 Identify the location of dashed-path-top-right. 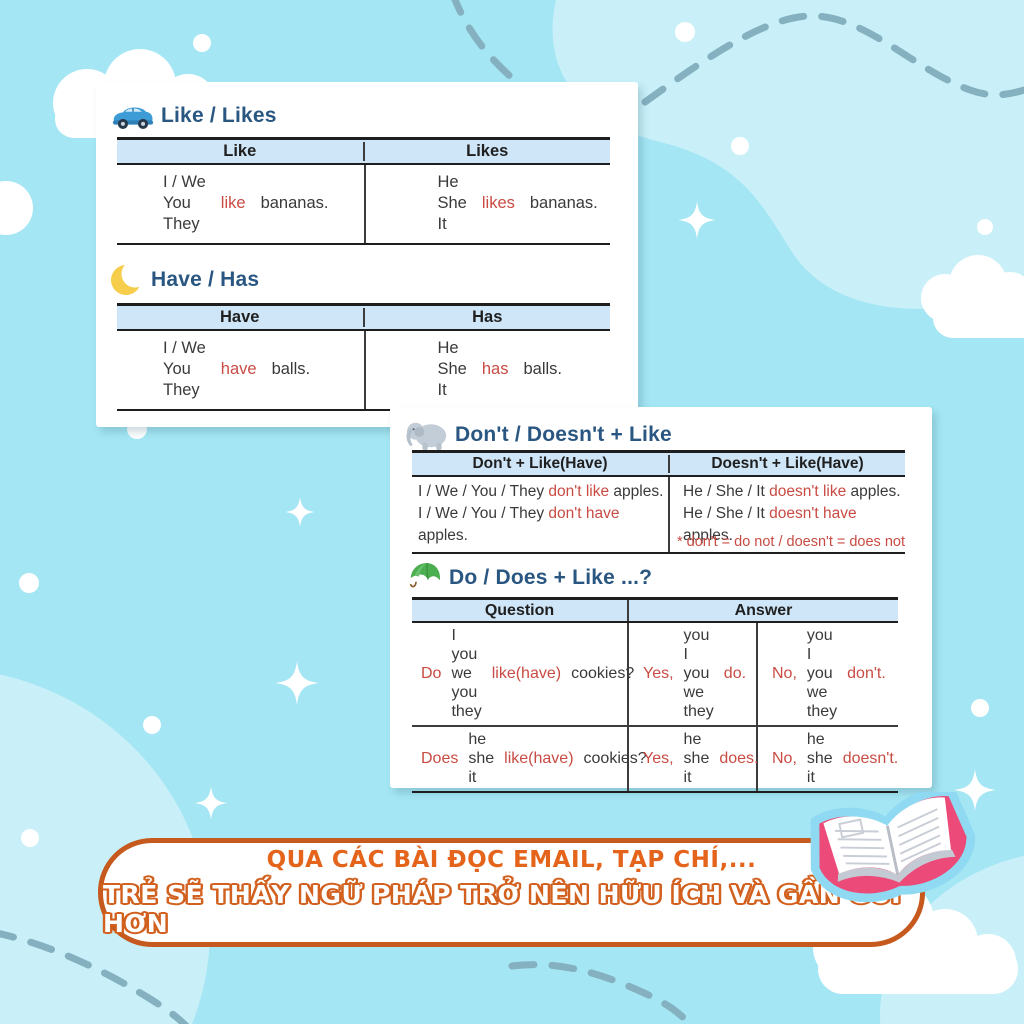
(832, 59).